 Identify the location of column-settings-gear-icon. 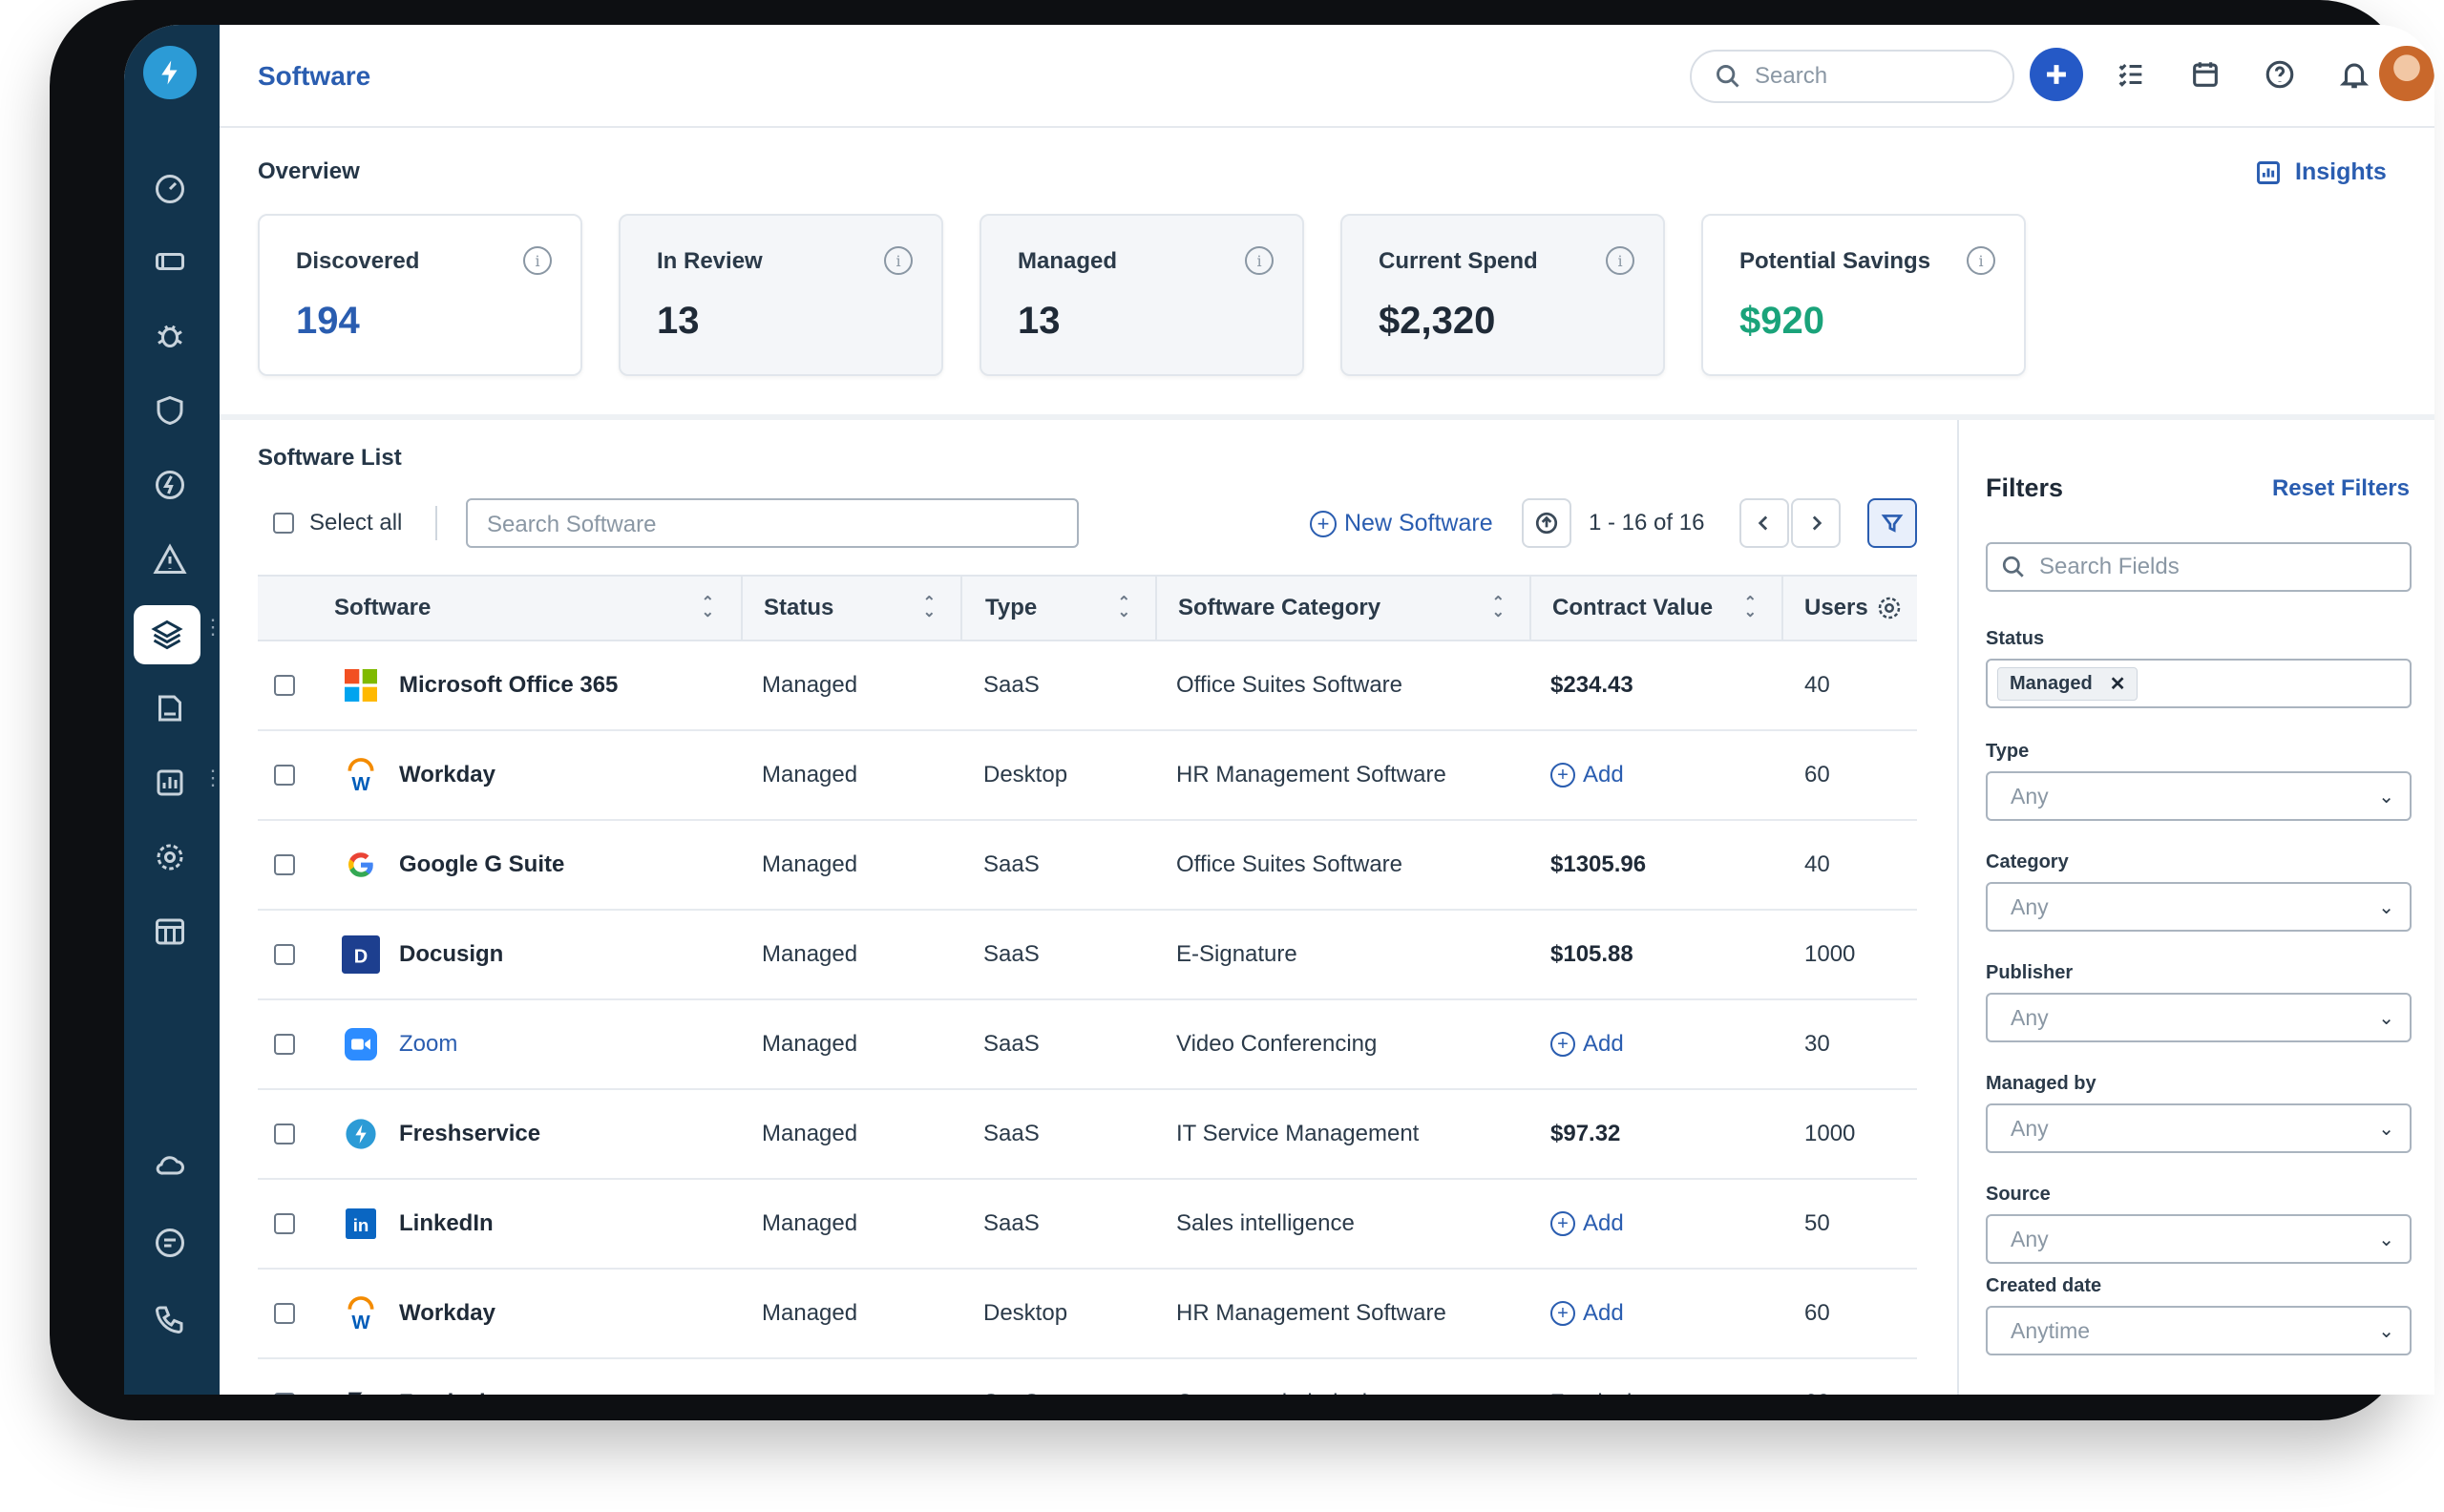
(1894, 608).